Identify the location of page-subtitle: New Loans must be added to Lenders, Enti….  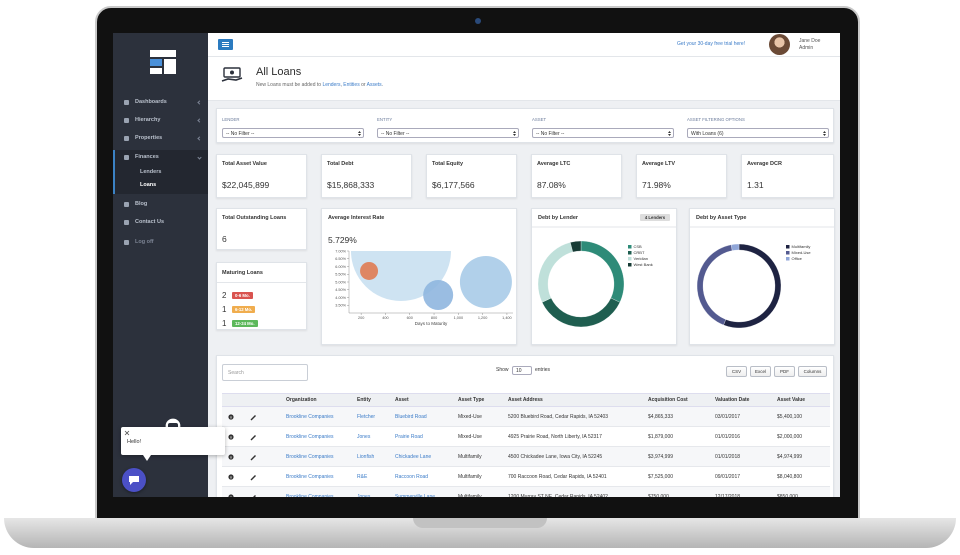
(319, 85).